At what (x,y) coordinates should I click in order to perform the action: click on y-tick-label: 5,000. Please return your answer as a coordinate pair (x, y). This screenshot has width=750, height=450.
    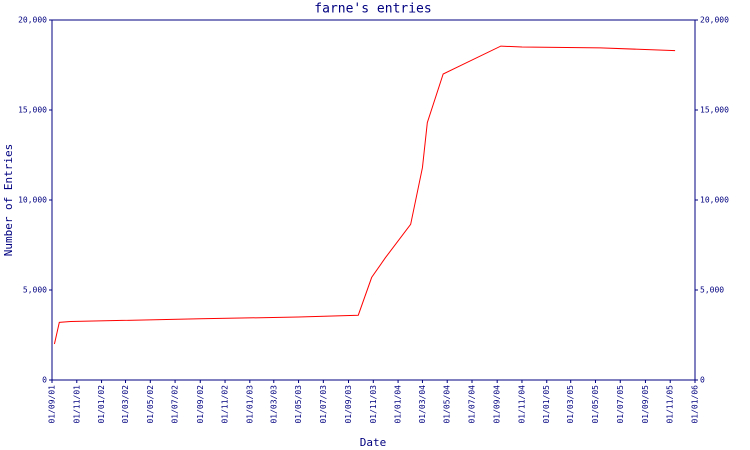
    Looking at the image, I should click on (35, 290).